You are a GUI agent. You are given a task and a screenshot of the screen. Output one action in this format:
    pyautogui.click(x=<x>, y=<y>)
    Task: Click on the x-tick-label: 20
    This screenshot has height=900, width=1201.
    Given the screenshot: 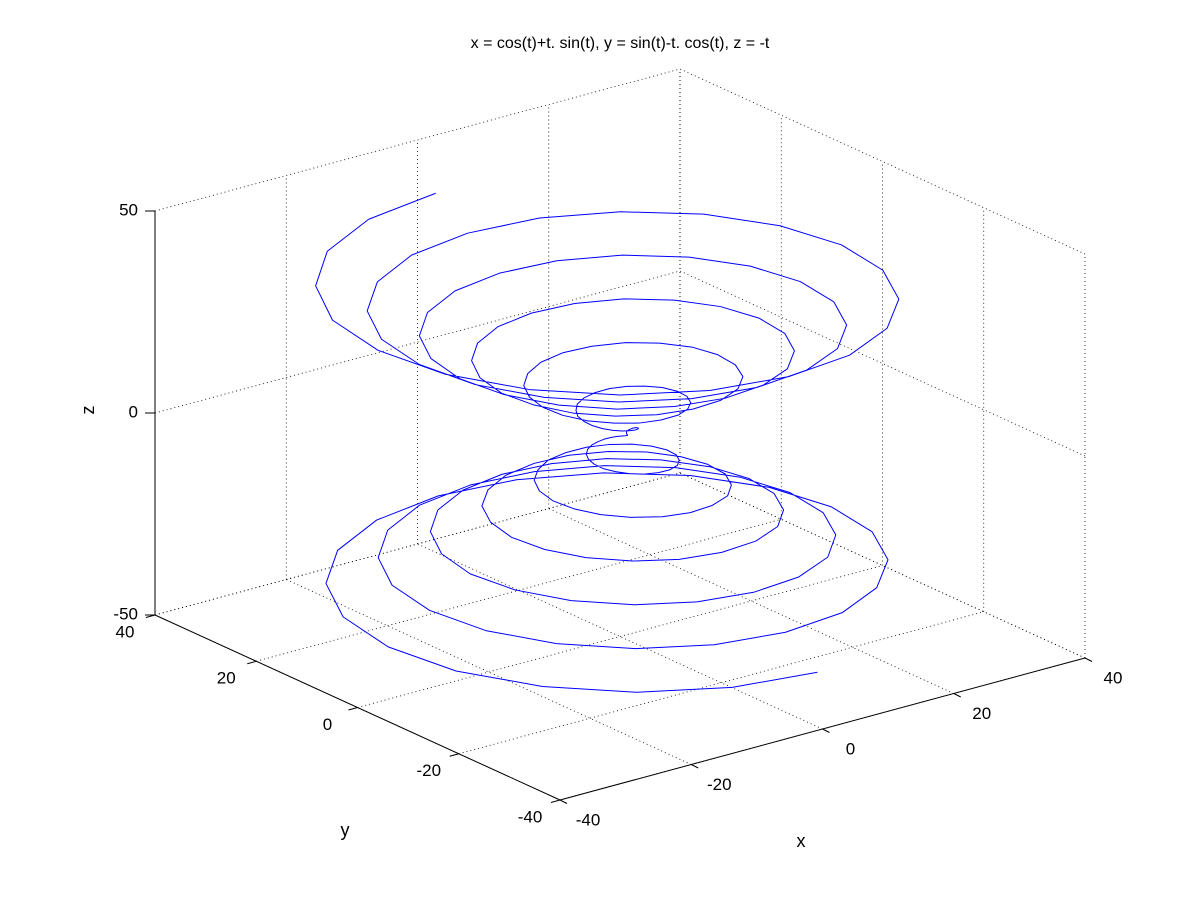 What is the action you would take?
    pyautogui.click(x=981, y=713)
    